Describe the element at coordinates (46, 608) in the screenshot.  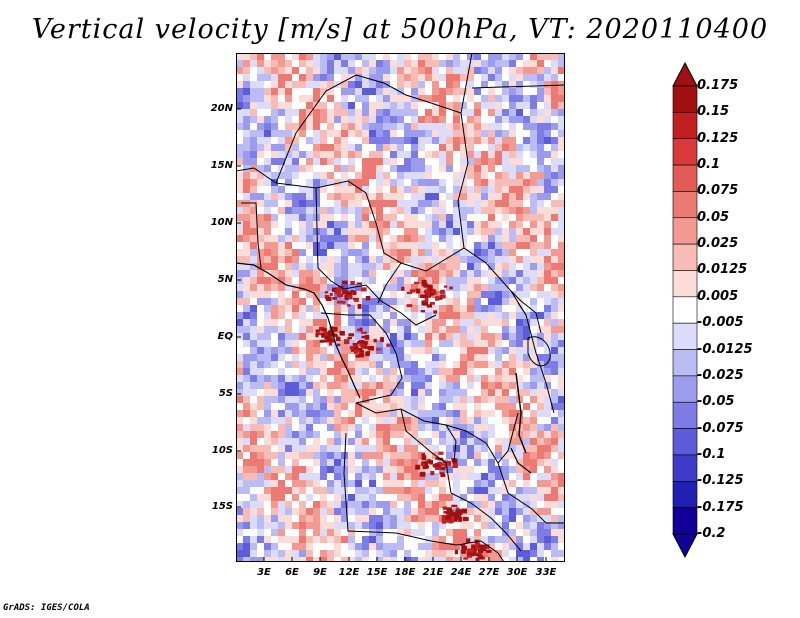
I see `footer-credit: GrADS: IGES/COLA` at that location.